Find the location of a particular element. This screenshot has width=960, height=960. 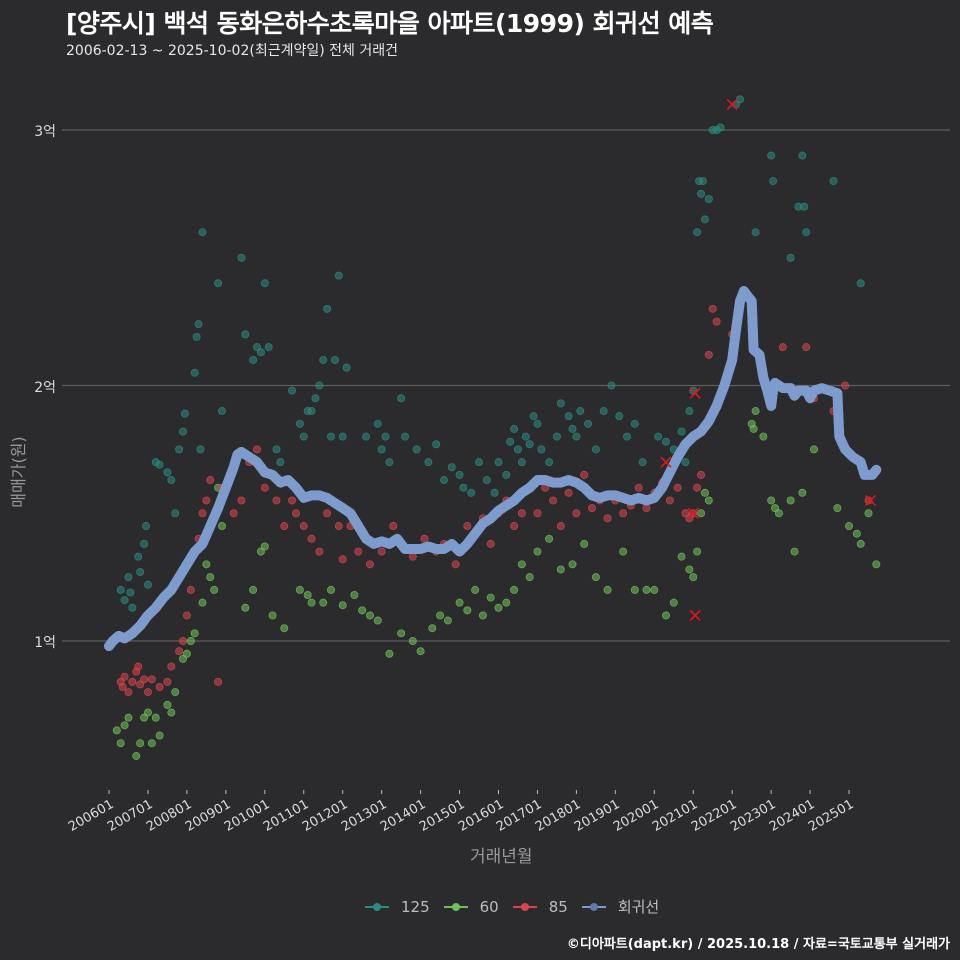

legend-label: 125 is located at coordinates (415, 906).